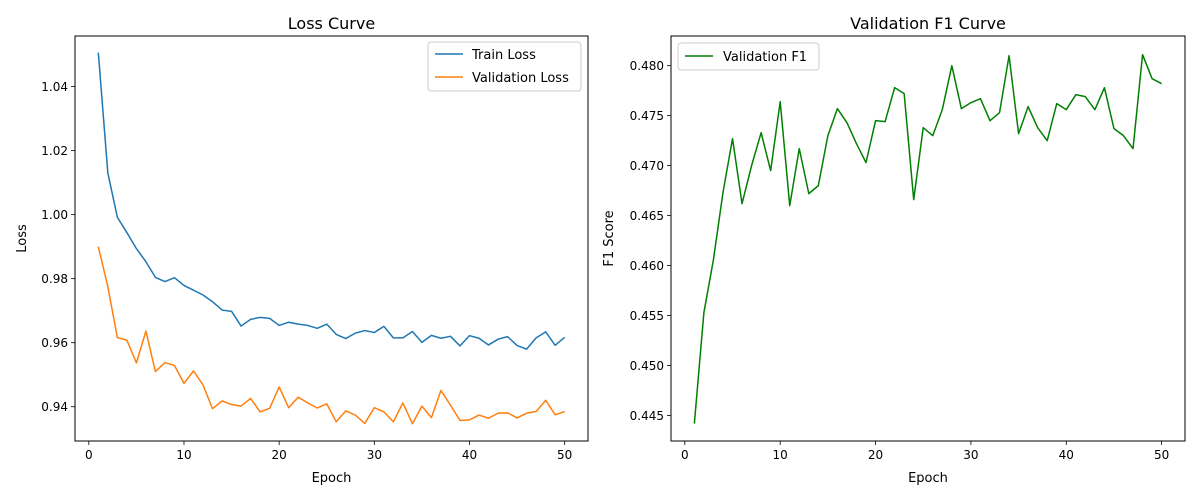  I want to click on y-axis-label: Loss, so click(22, 238).